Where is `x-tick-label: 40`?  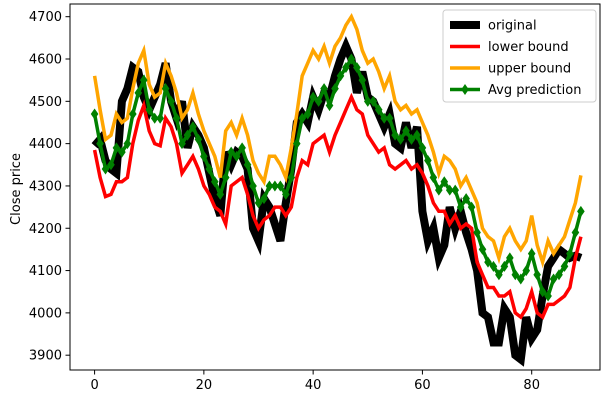 x-tick-label: 40 is located at coordinates (313, 385).